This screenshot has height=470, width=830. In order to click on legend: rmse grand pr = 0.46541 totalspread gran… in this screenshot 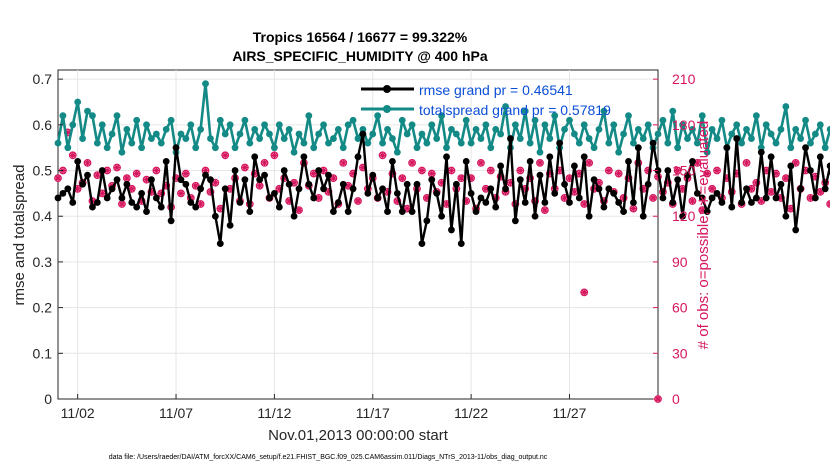, I will do `click(486, 100)`.